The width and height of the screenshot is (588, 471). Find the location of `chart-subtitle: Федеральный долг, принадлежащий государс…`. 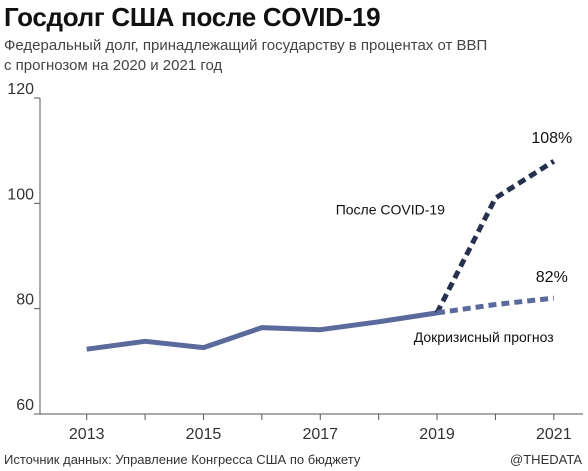

chart-subtitle: Федеральный долг, принадлежащий государс… is located at coordinates (245, 56).